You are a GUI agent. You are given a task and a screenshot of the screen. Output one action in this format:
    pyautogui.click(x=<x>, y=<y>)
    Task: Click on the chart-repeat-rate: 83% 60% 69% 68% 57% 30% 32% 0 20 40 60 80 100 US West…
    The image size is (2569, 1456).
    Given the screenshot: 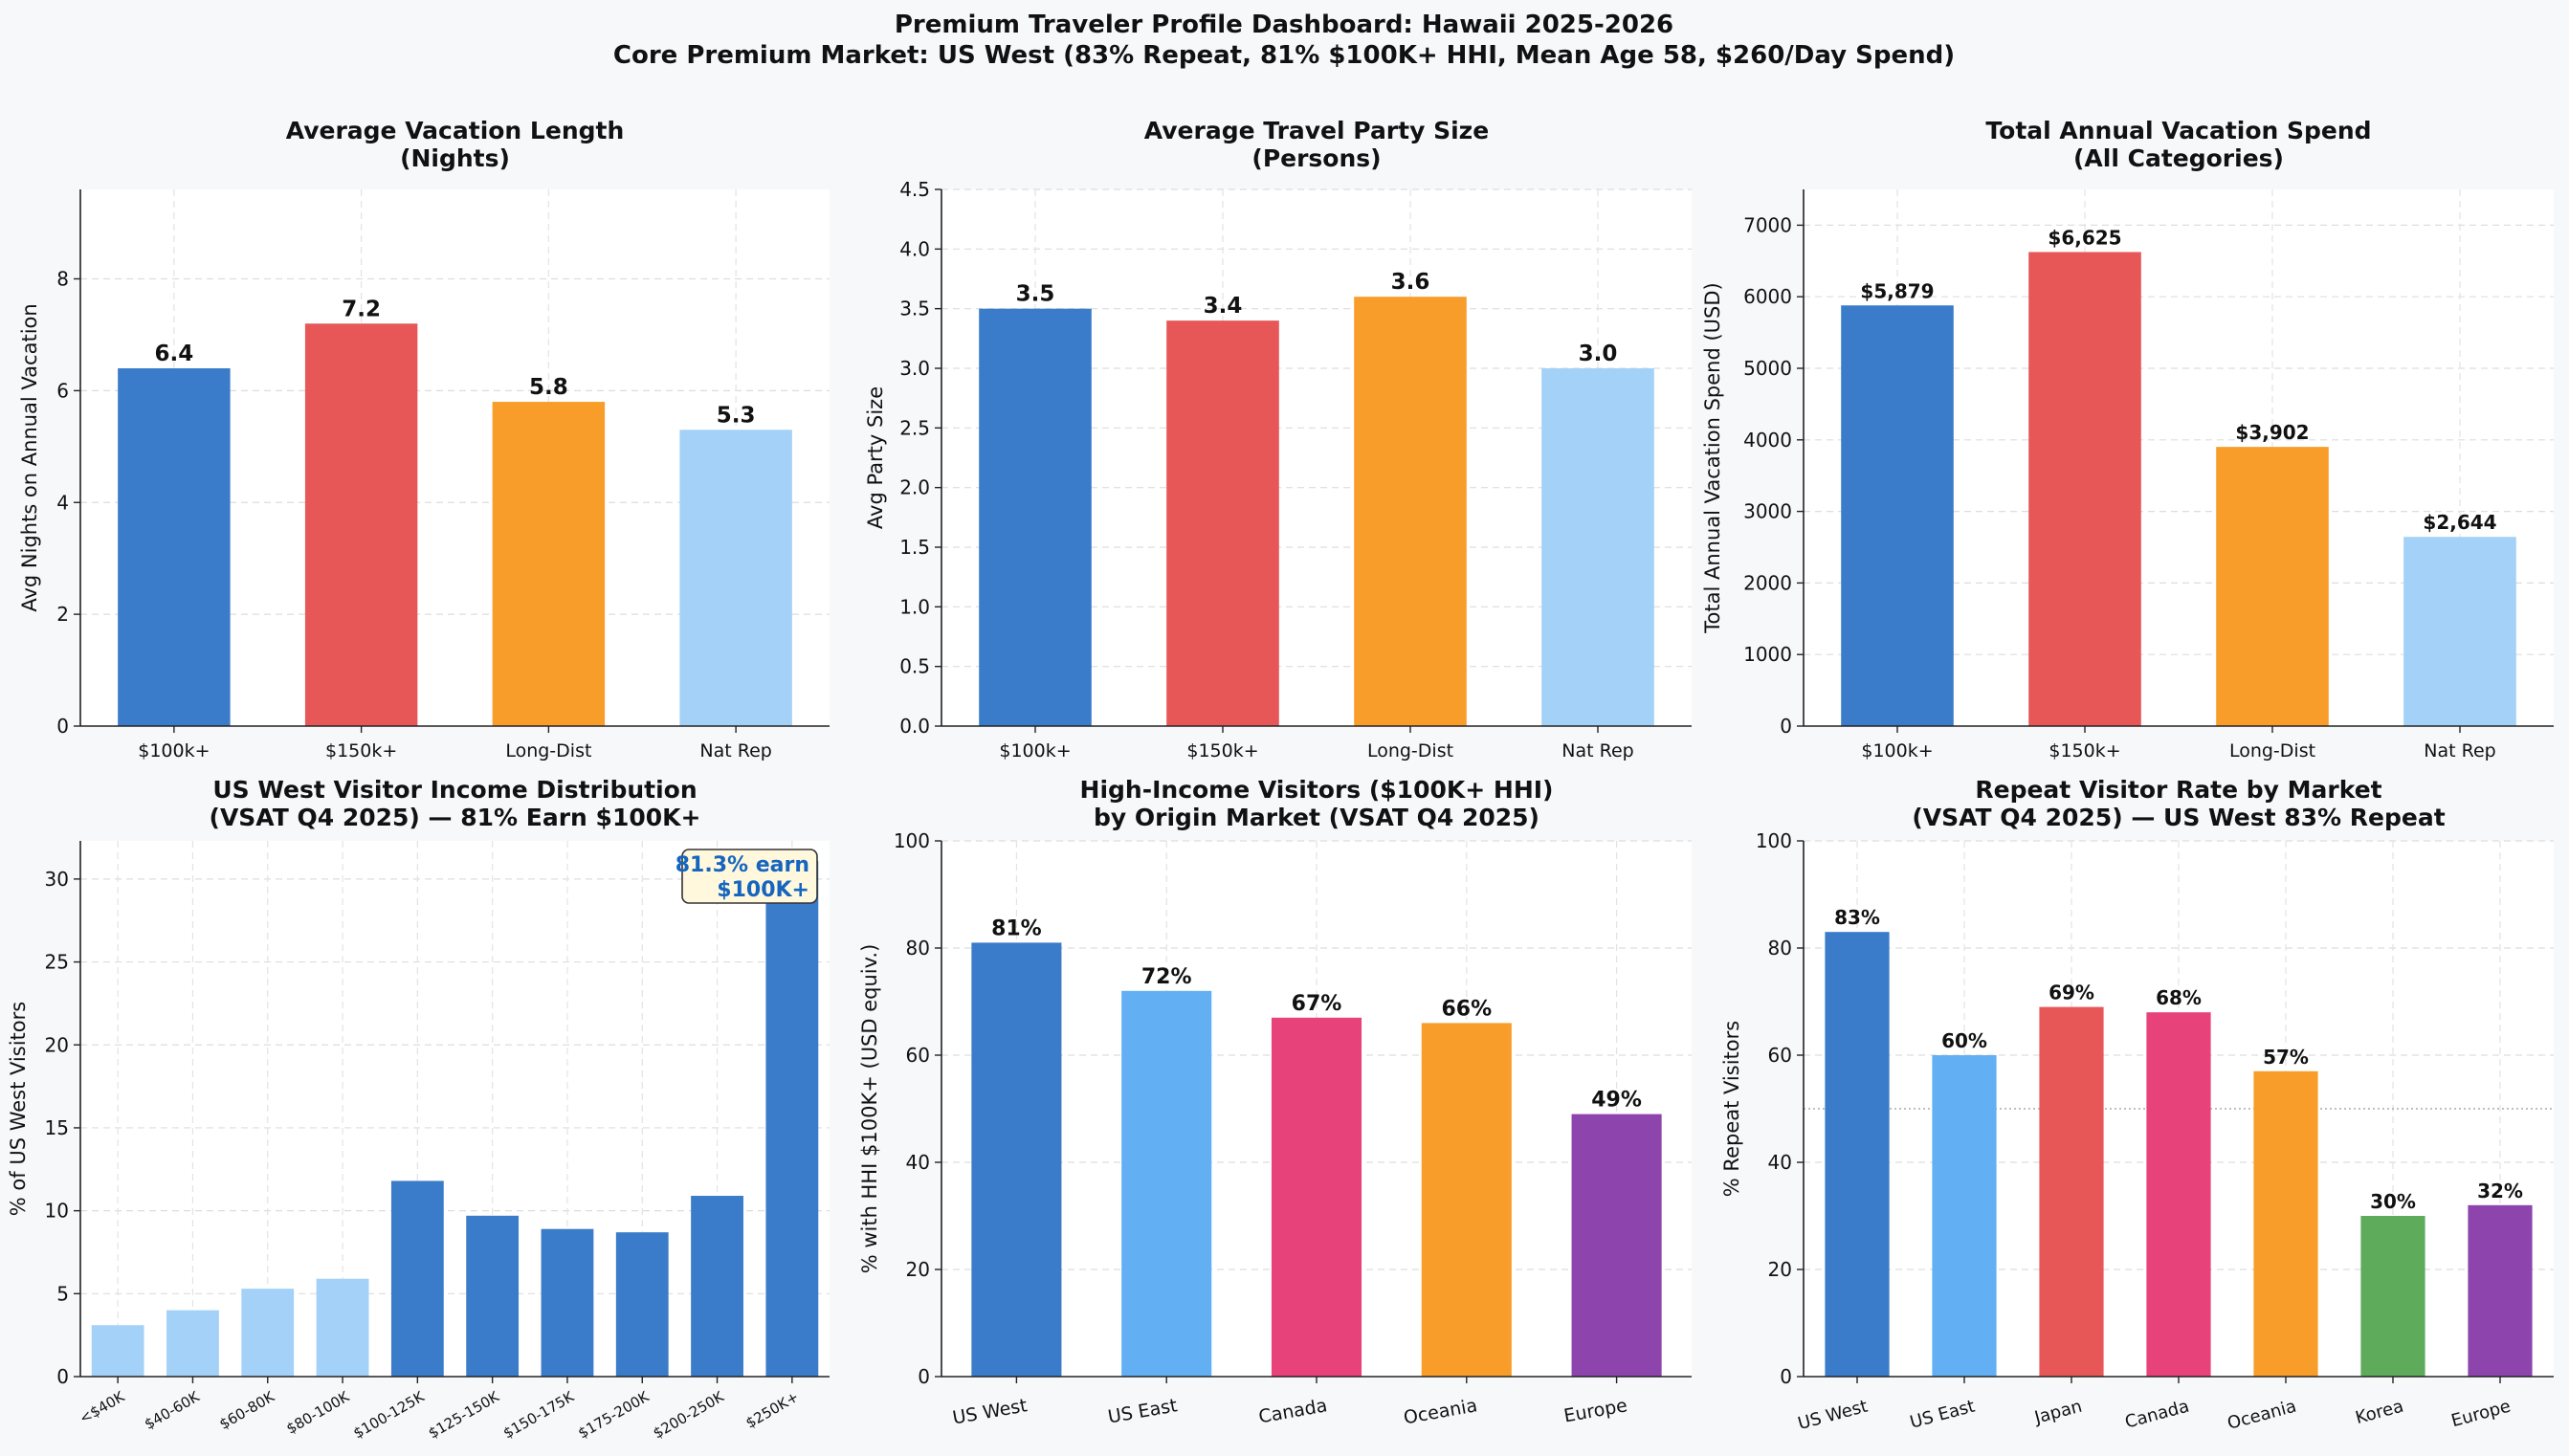 What is the action you would take?
    pyautogui.click(x=2137, y=1105)
    